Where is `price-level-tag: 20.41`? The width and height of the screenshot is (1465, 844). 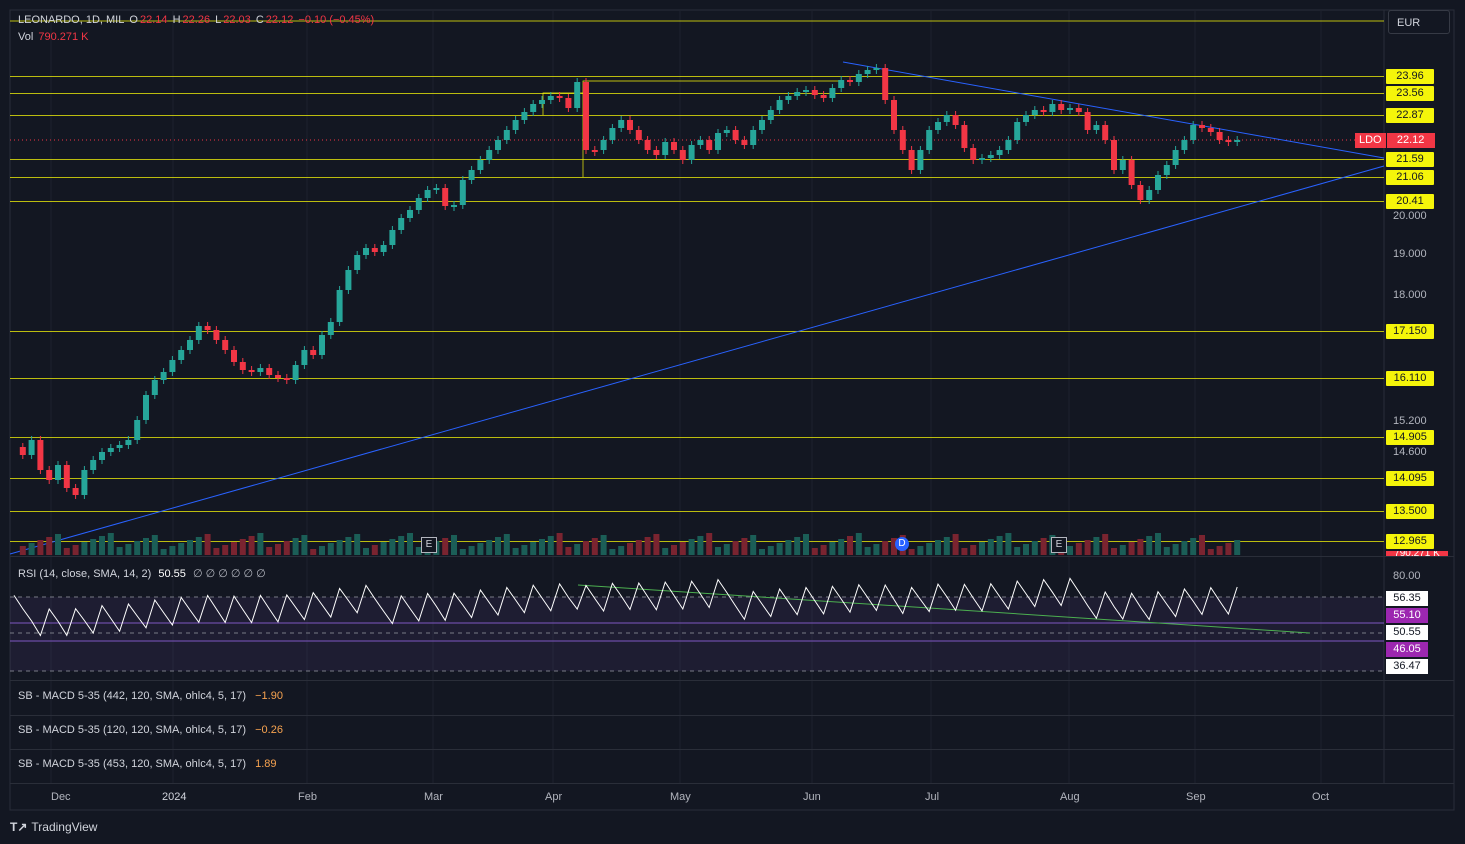
price-level-tag: 20.41 is located at coordinates (1410, 201).